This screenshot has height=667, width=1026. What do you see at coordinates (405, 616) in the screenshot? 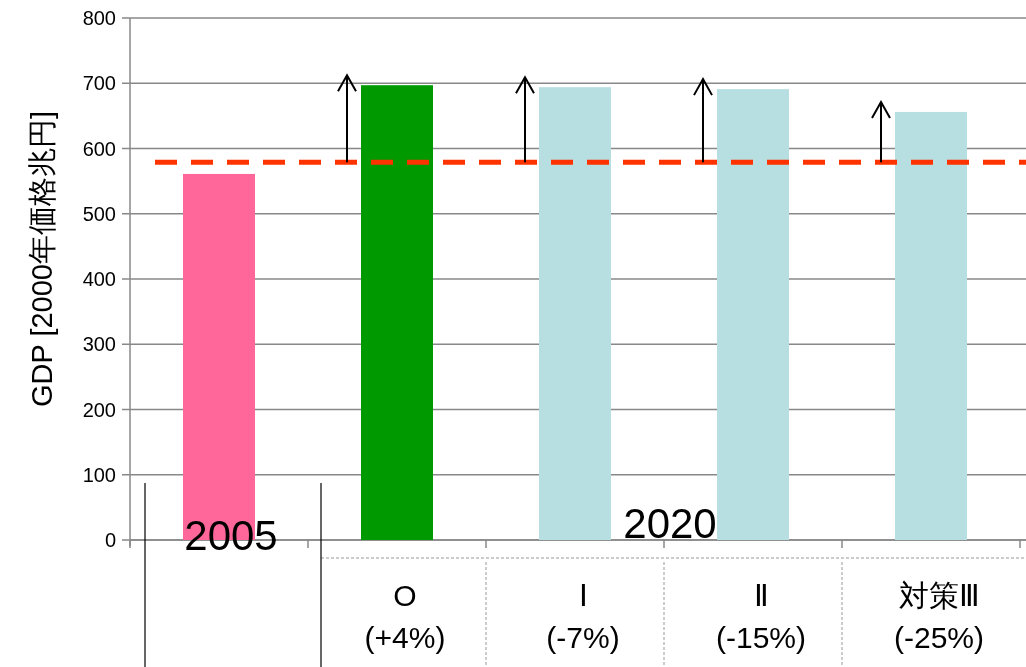
I see `x-tick-label: O (+4%)` at bounding box center [405, 616].